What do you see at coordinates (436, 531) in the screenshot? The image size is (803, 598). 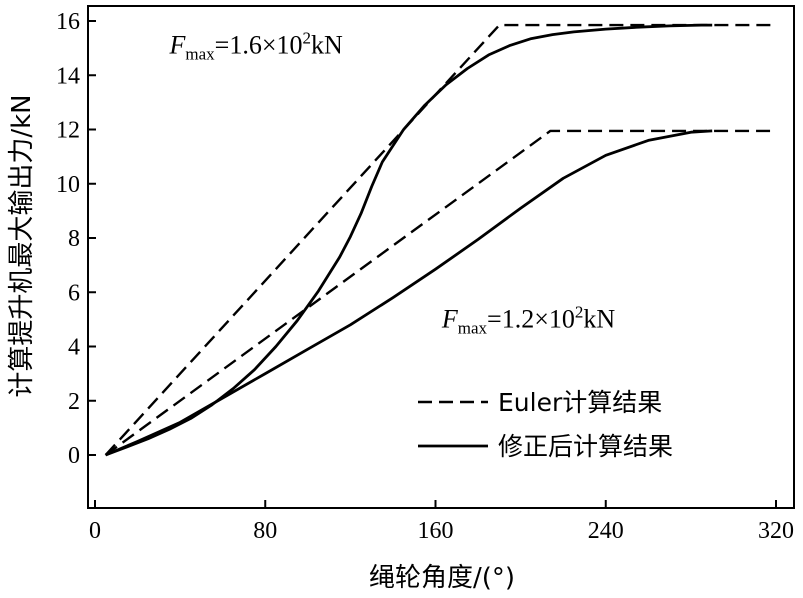 I see `x-tick-label: 160` at bounding box center [436, 531].